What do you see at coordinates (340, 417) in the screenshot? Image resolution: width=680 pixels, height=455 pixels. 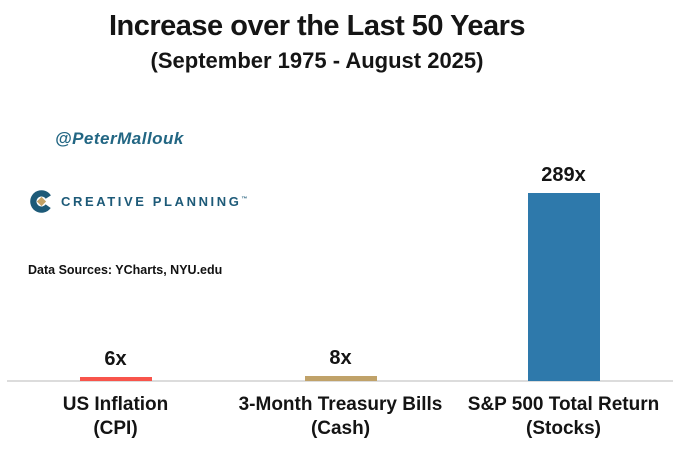 I see `category-label: 3-Month Treasury Bills (Cash)` at bounding box center [340, 417].